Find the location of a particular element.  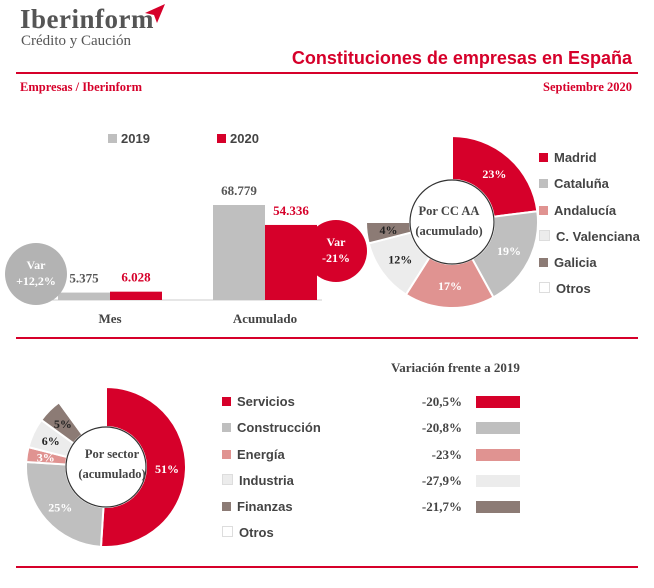

legend-item: Madrid is located at coordinates (589, 158).